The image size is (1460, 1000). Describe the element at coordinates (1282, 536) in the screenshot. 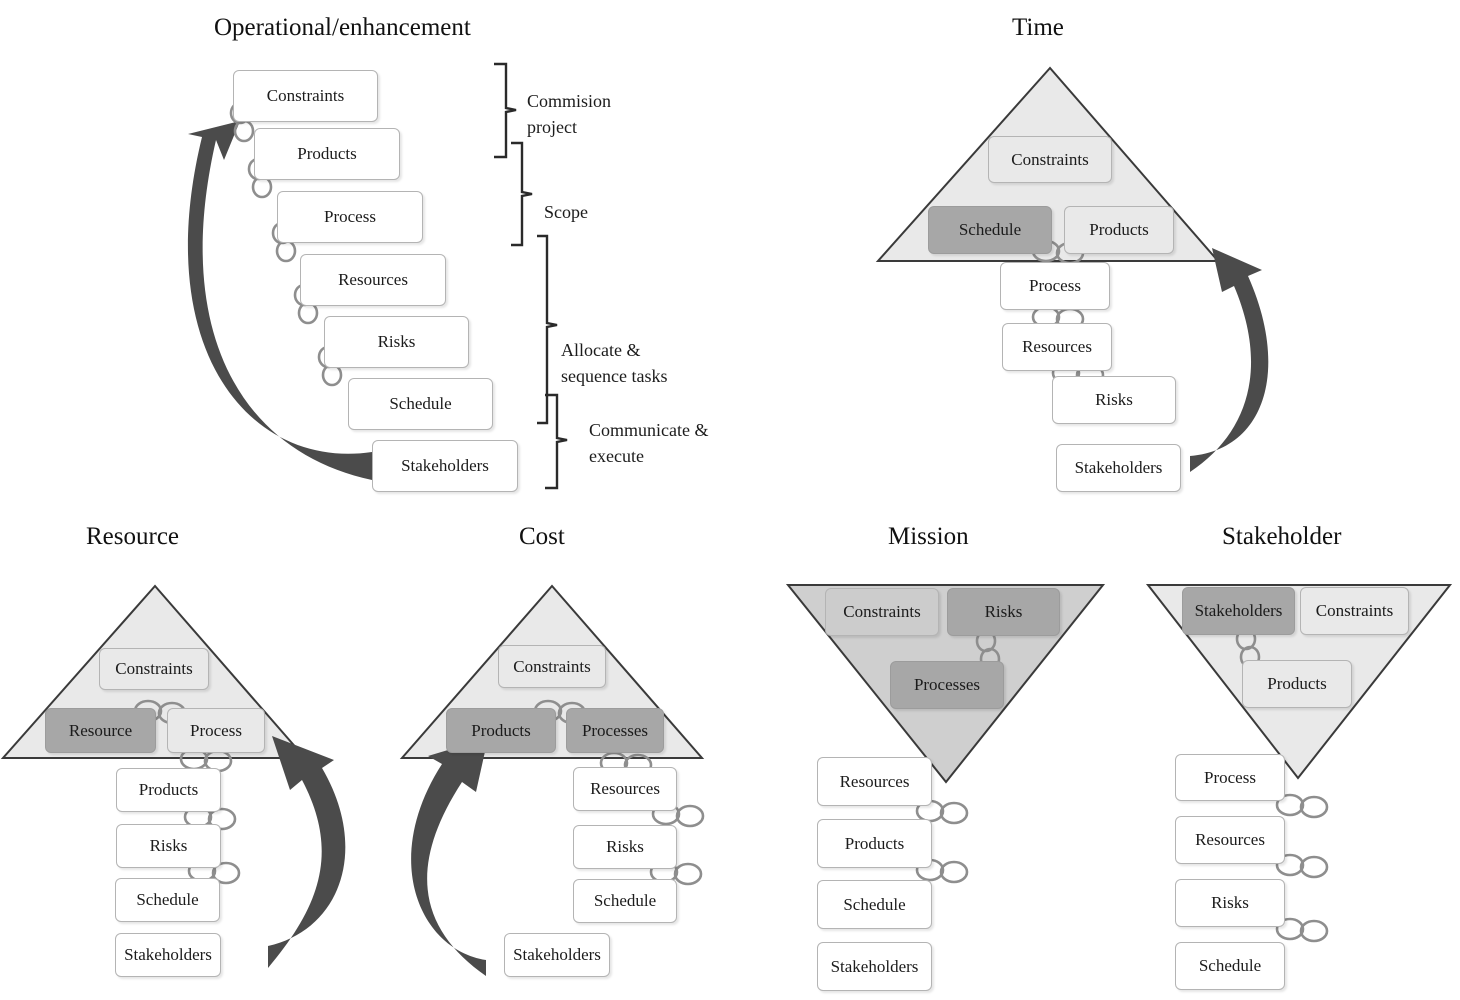

I see `stakeholder-title: Stakeholder` at that location.